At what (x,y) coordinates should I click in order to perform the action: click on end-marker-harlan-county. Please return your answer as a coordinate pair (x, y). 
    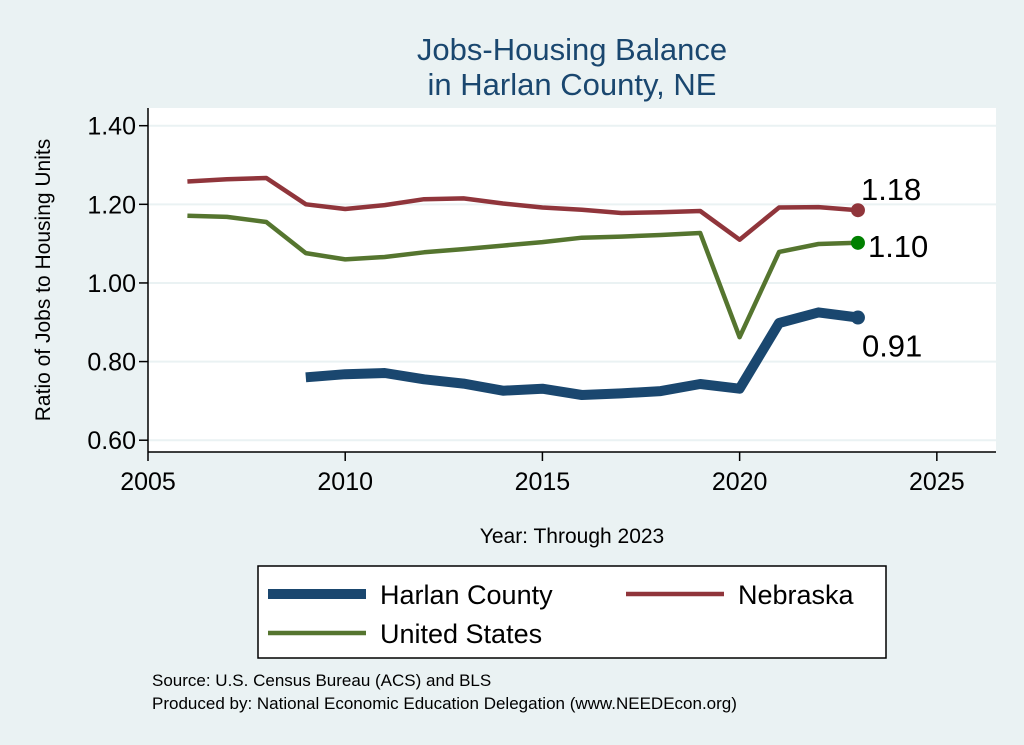
    Looking at the image, I should click on (857, 317).